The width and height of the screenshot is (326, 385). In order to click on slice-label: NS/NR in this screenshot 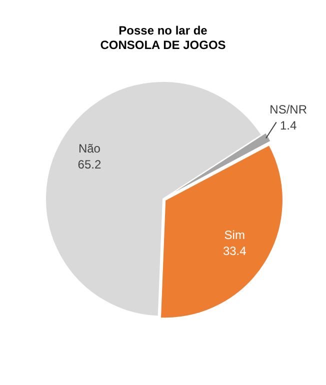, I will do `click(289, 109)`.